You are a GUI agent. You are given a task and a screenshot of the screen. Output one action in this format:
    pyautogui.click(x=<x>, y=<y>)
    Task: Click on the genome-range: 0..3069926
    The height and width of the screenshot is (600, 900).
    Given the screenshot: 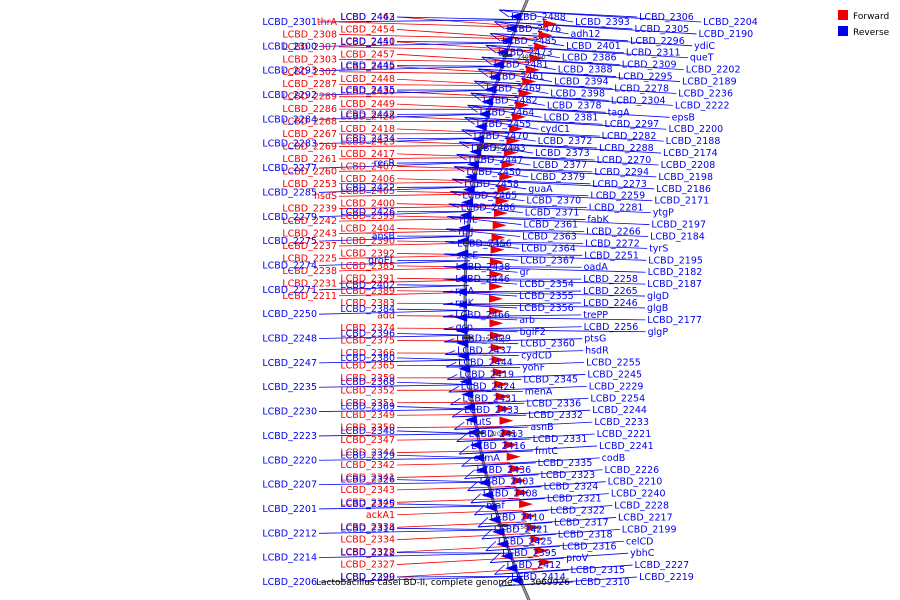 What is the action you would take?
    pyautogui.click(x=544, y=583)
    